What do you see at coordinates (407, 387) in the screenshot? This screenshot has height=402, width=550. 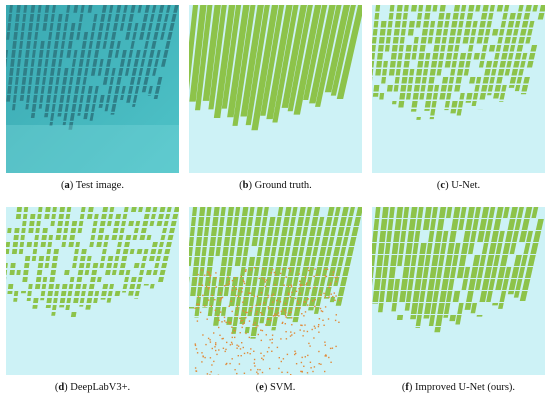 I see `caption-letter: f` at bounding box center [407, 387].